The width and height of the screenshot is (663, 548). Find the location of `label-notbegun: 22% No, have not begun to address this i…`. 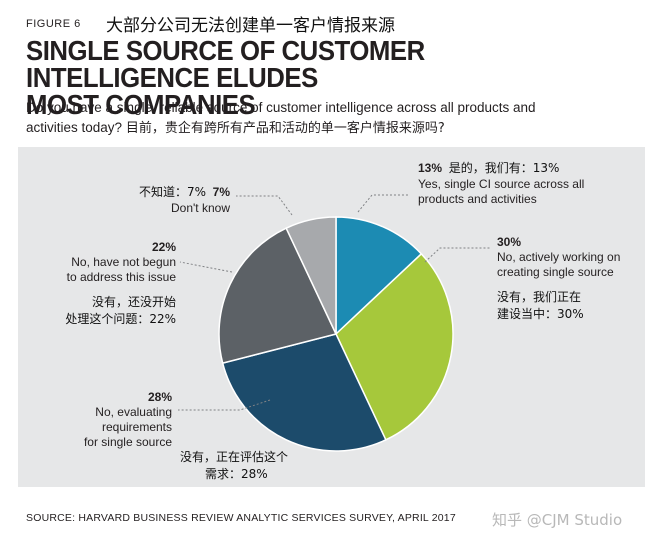

label-notbegun: 22% No, have not begun to address this i… is located at coordinates (114, 284).